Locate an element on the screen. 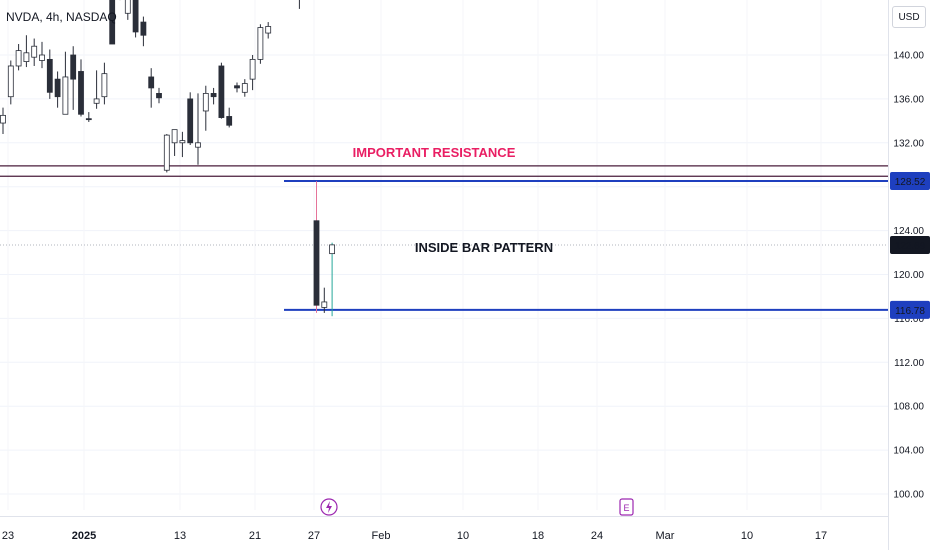 The width and height of the screenshot is (932, 550). y-tick-label: 120.00 is located at coordinates (908, 275).